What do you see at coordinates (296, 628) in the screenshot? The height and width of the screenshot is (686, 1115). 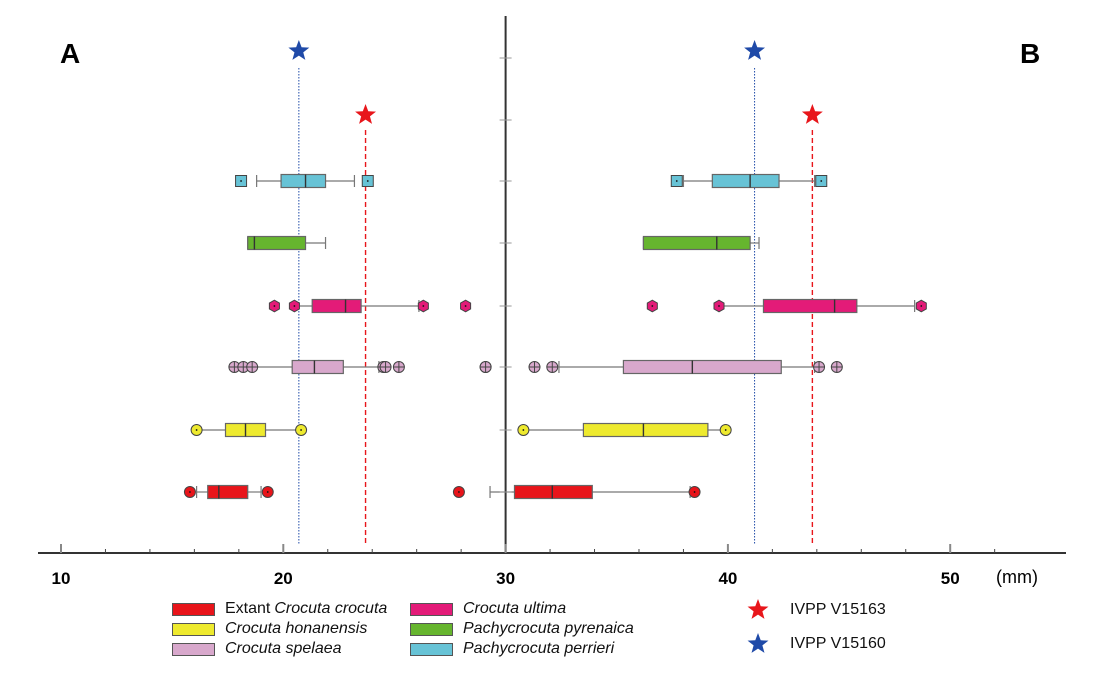 I see `legend-text: Crocuta honanensis` at bounding box center [296, 628].